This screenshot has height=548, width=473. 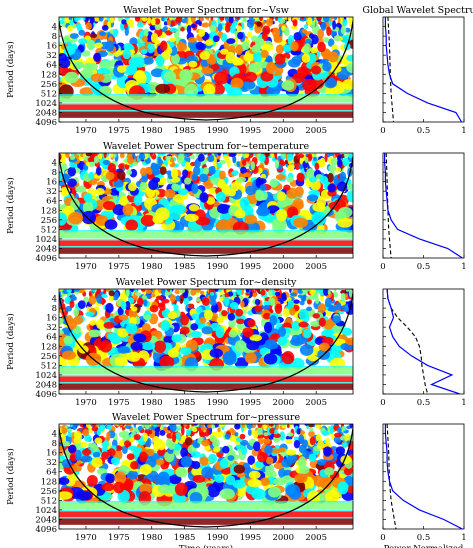 I want to click on y-tick-label: 32, so click(x=51, y=463).